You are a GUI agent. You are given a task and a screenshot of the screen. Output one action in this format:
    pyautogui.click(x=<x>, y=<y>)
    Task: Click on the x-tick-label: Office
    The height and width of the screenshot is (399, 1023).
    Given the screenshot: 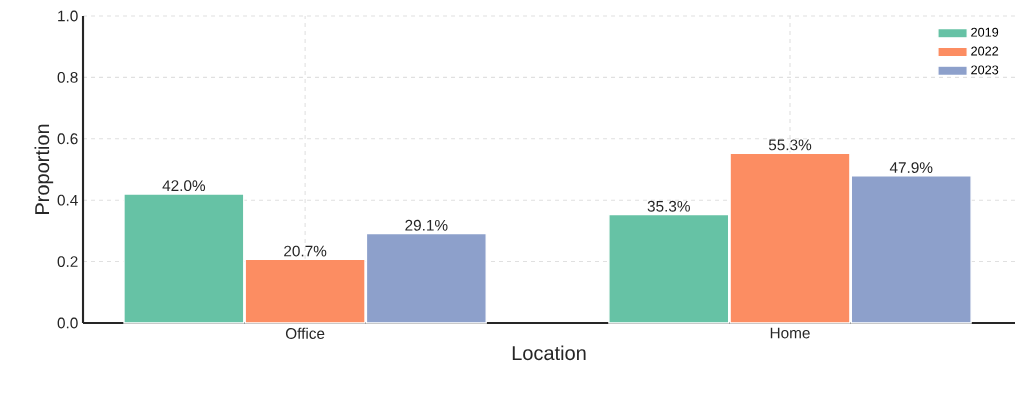 What is the action you would take?
    pyautogui.click(x=305, y=333)
    